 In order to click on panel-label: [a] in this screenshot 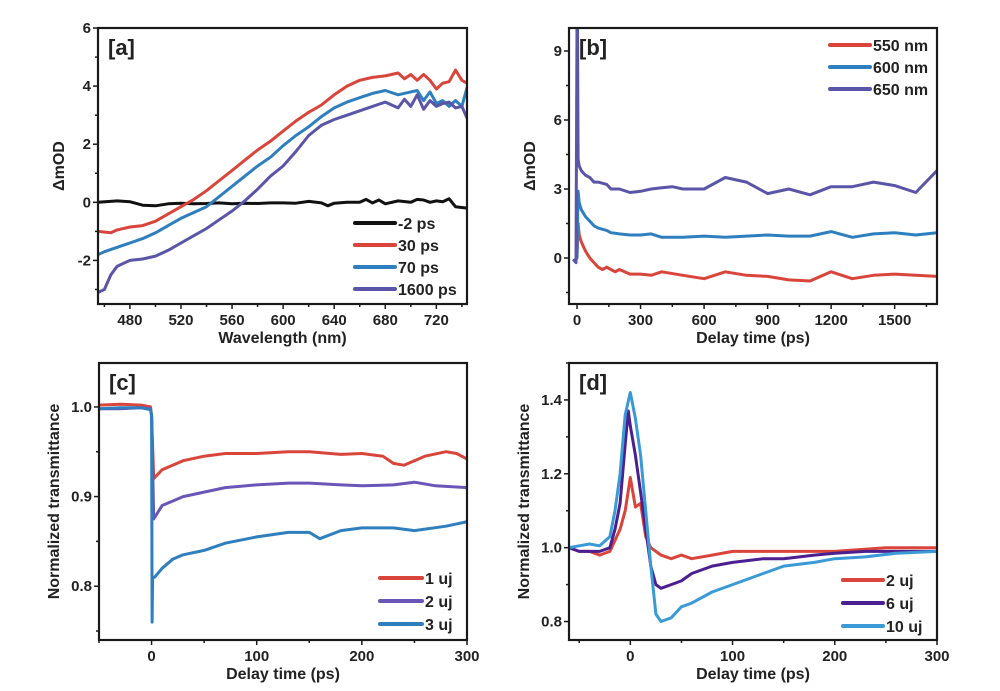, I will do `click(121, 47)`.